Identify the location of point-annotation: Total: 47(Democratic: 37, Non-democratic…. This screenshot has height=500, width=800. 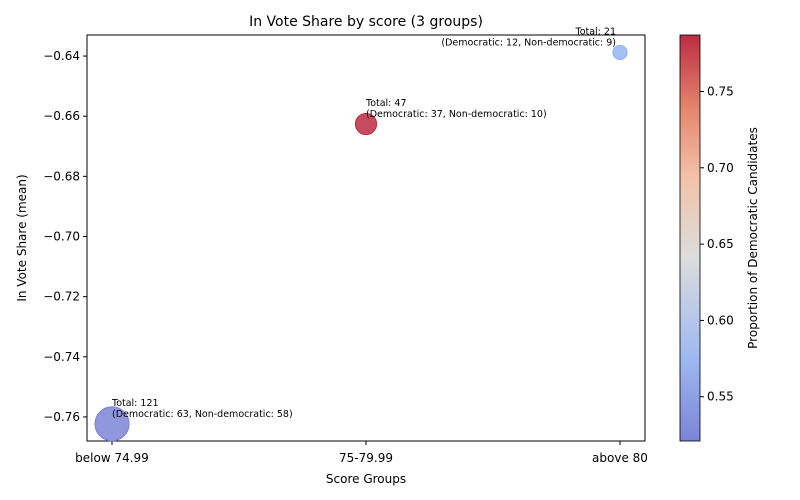
(456, 109).